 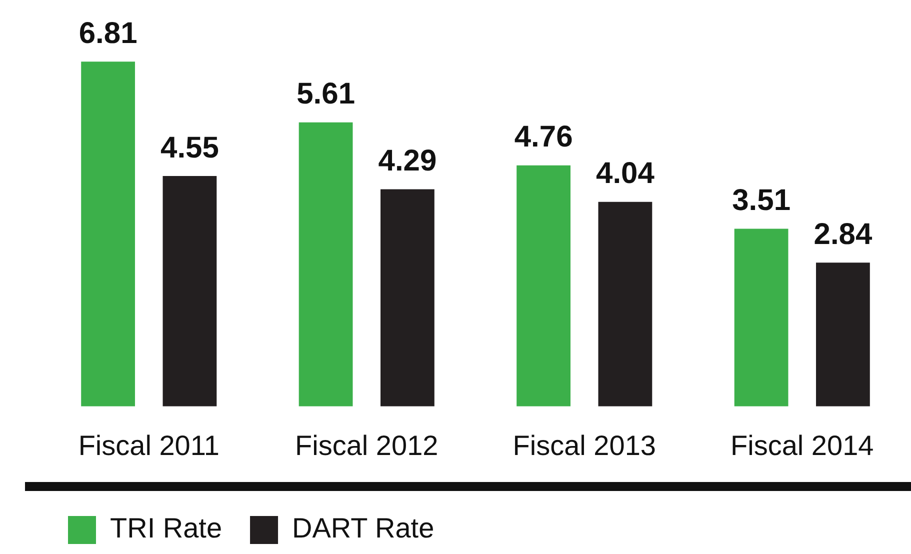 What do you see at coordinates (407, 161) in the screenshot?
I see `data-label: 4.29` at bounding box center [407, 161].